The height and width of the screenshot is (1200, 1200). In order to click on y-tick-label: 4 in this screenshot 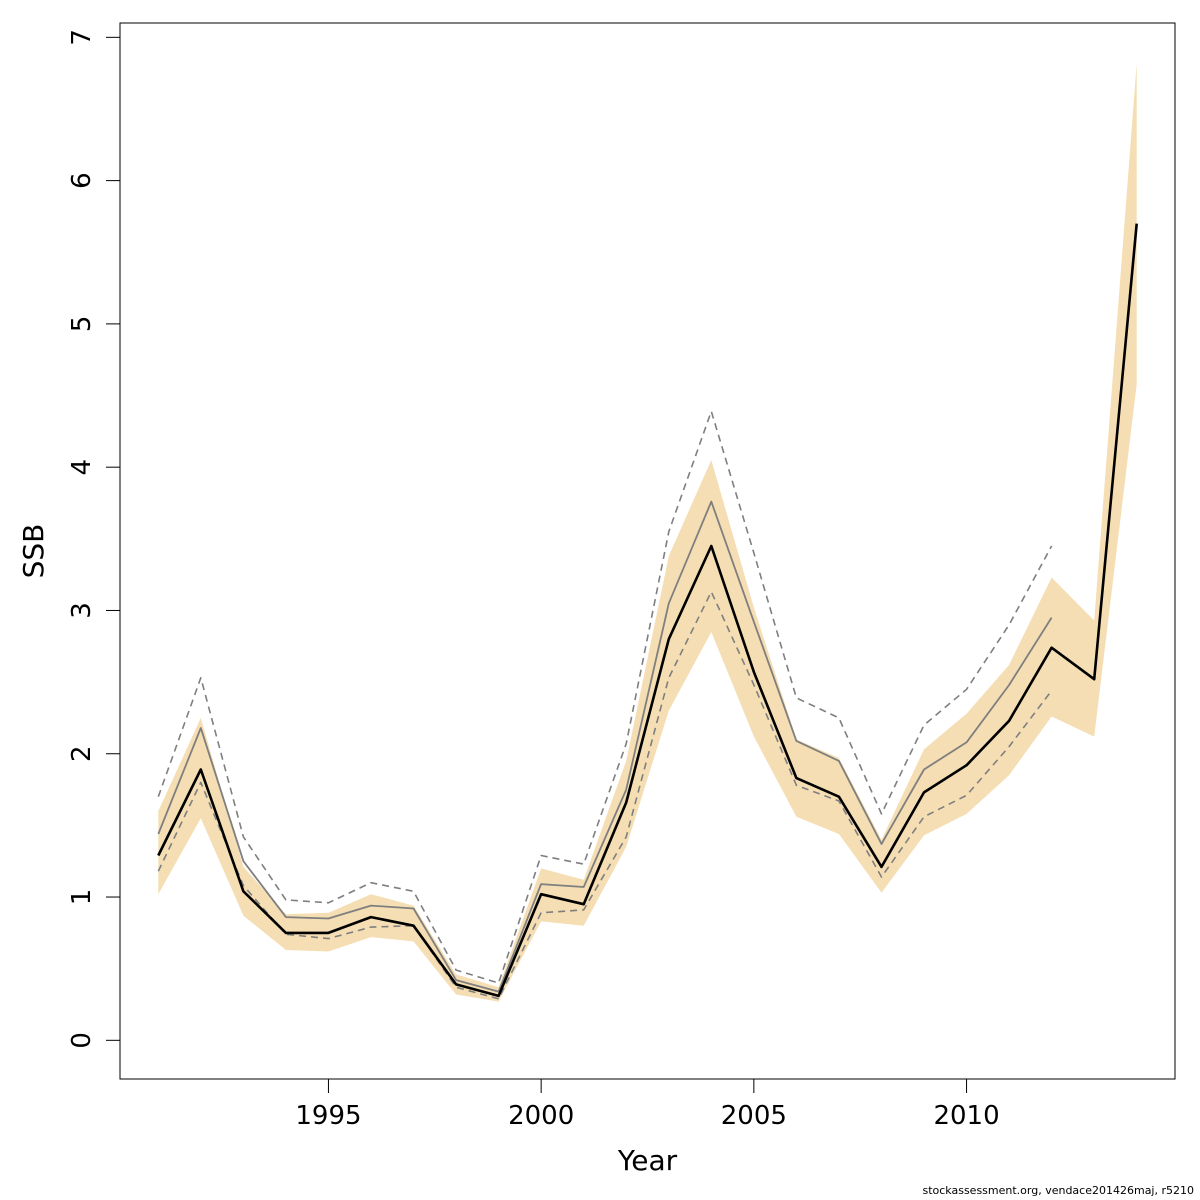, I will do `click(82, 467)`.